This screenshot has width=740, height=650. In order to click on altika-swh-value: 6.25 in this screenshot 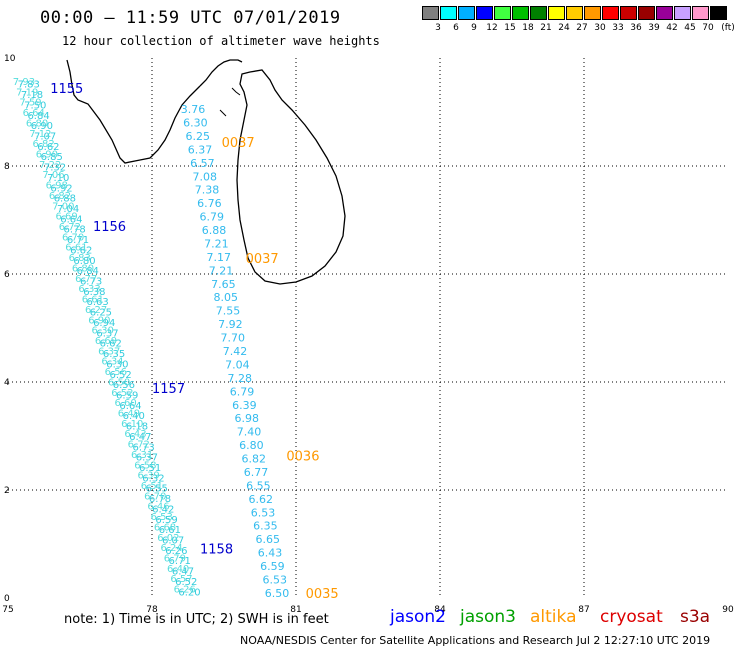, I will do `click(197, 136)`.